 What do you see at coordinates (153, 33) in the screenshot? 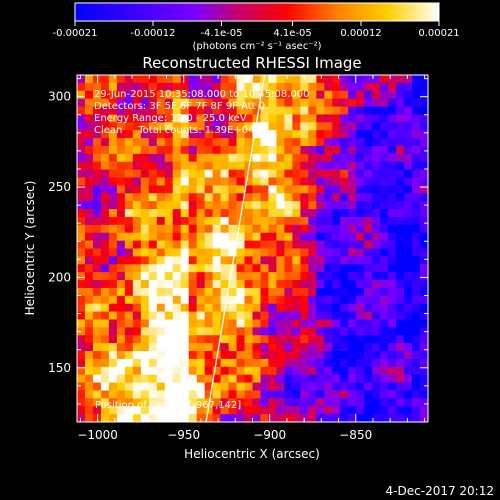
I see `colorbar-tick-label: -0.00012` at bounding box center [153, 33].